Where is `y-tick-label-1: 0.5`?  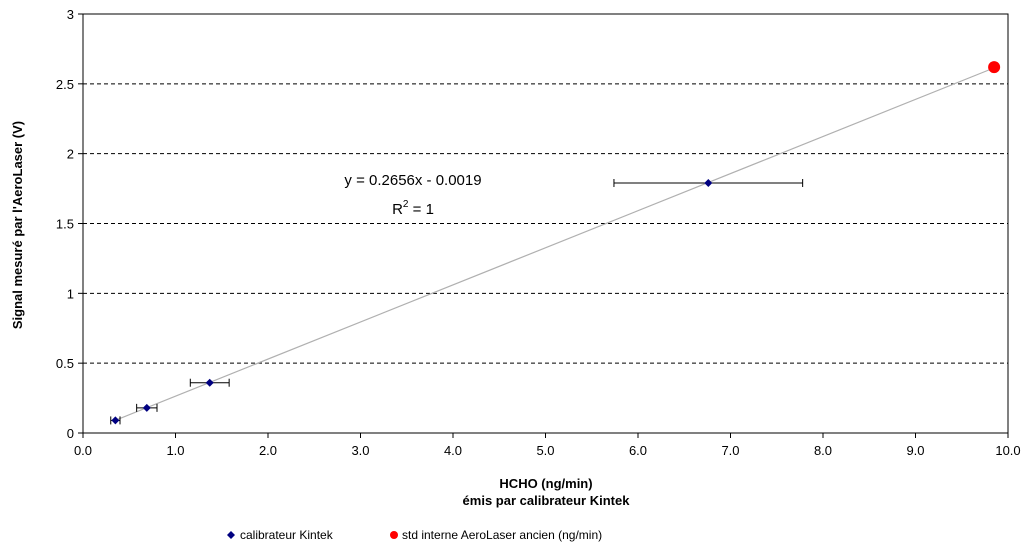
y-tick-label-1: 0.5 is located at coordinates (65, 363).